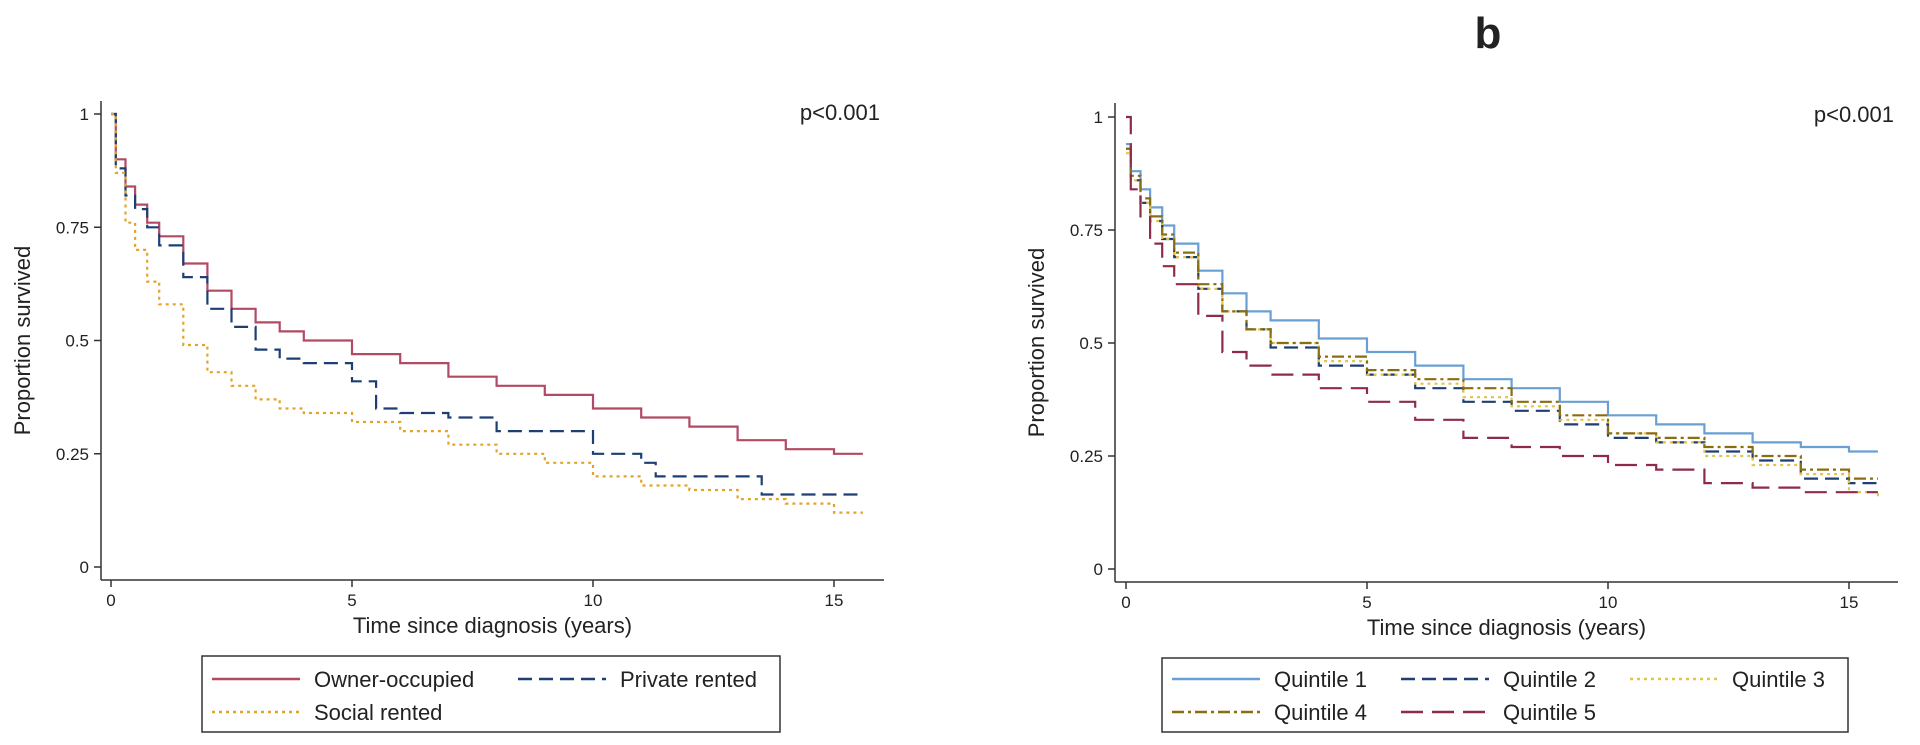  I want to click on legend-label: Quintile 4, so click(1320, 712).